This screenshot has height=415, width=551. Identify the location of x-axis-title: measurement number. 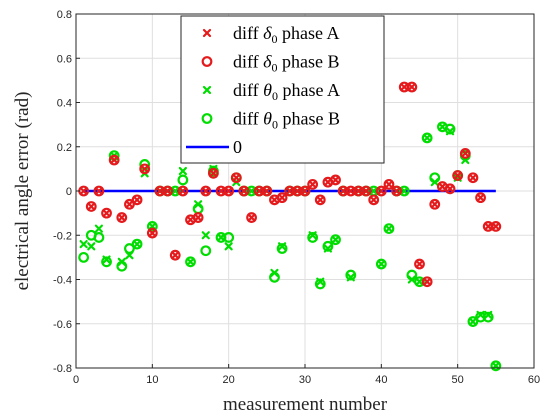
(305, 404).